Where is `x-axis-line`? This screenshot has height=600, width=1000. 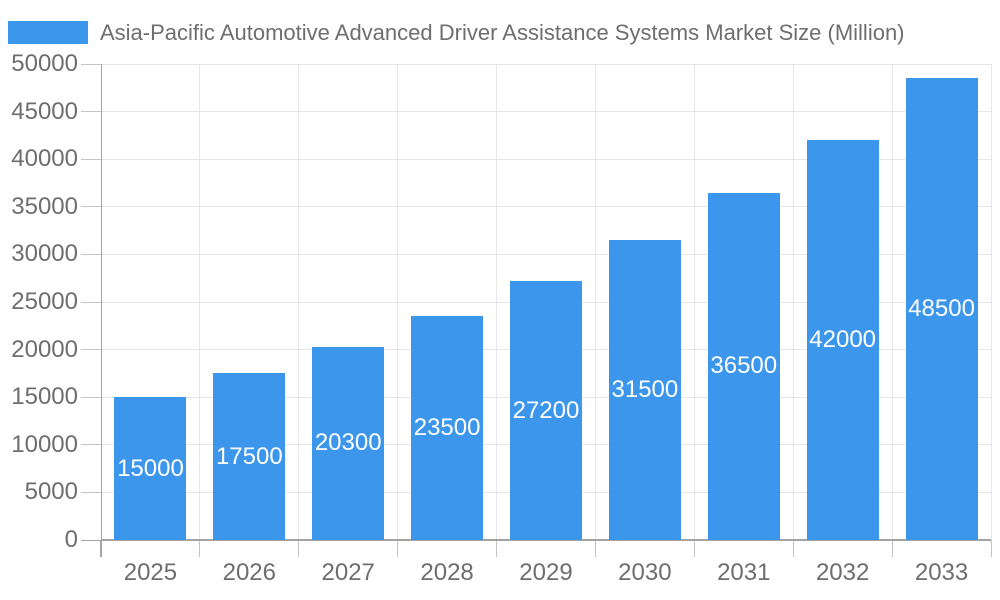 x-axis-line is located at coordinates (546, 540).